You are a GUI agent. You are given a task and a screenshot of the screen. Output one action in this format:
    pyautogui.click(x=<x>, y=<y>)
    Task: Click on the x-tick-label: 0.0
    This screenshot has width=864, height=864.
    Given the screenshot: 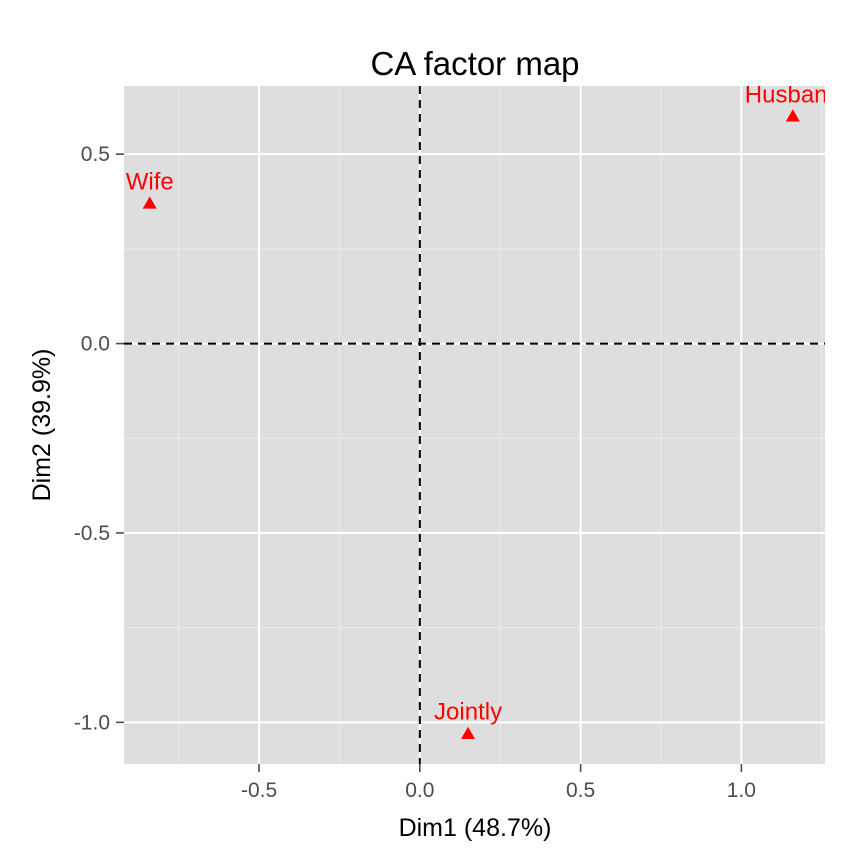 What is the action you would take?
    pyautogui.click(x=419, y=790)
    